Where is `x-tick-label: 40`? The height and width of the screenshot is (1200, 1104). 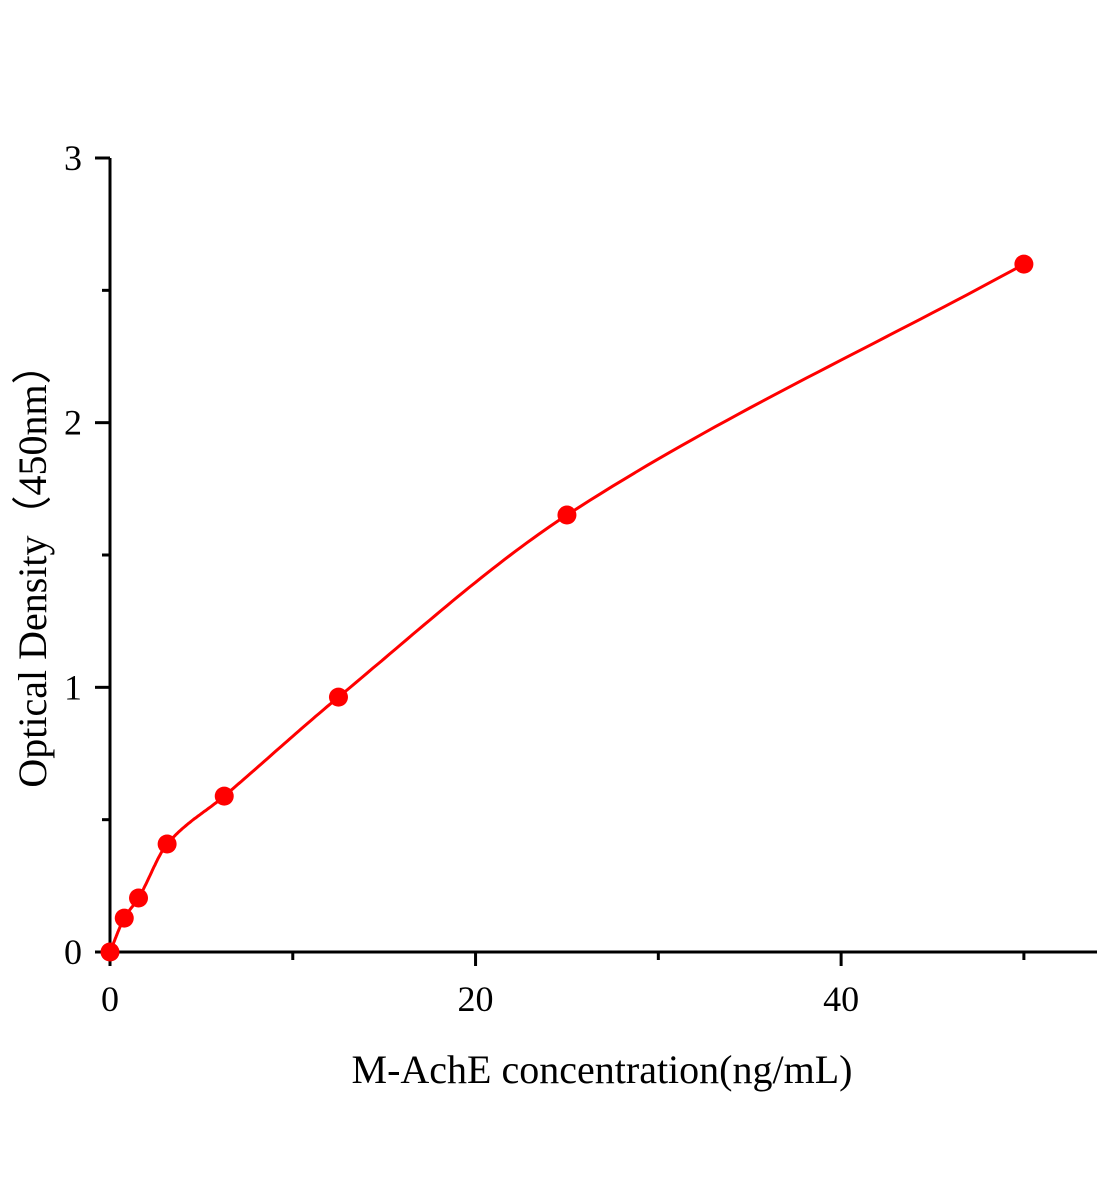
x-tick-label: 40 is located at coordinates (841, 999).